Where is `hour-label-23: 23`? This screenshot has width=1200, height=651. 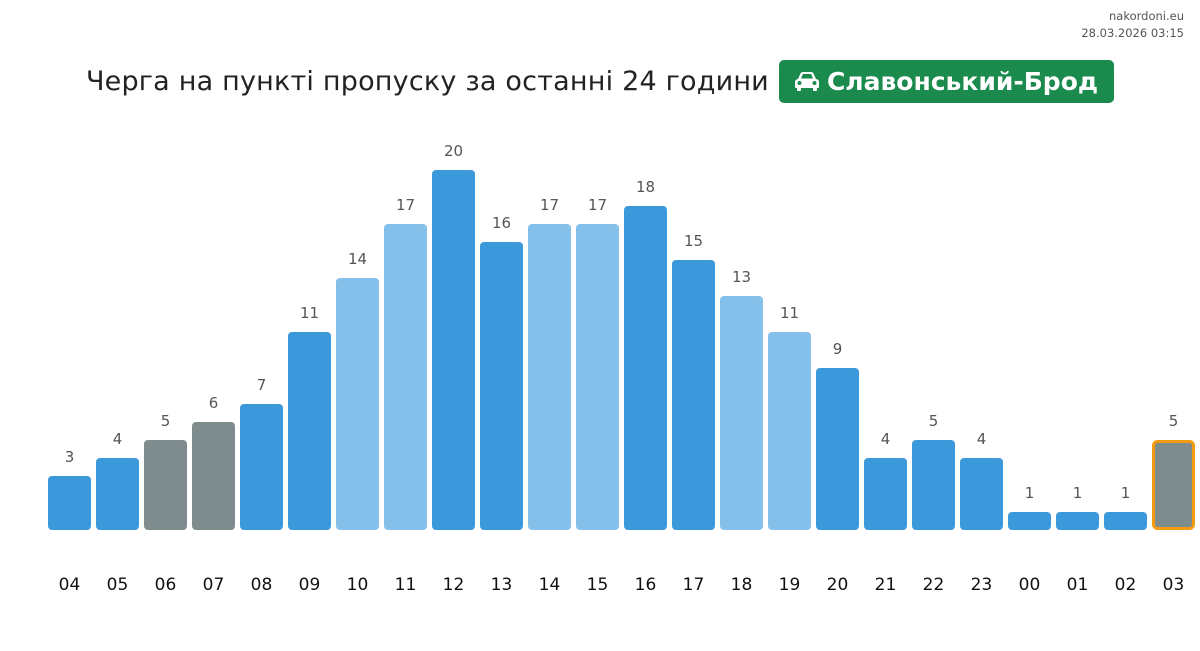 hour-label-23: 23 is located at coordinates (982, 585).